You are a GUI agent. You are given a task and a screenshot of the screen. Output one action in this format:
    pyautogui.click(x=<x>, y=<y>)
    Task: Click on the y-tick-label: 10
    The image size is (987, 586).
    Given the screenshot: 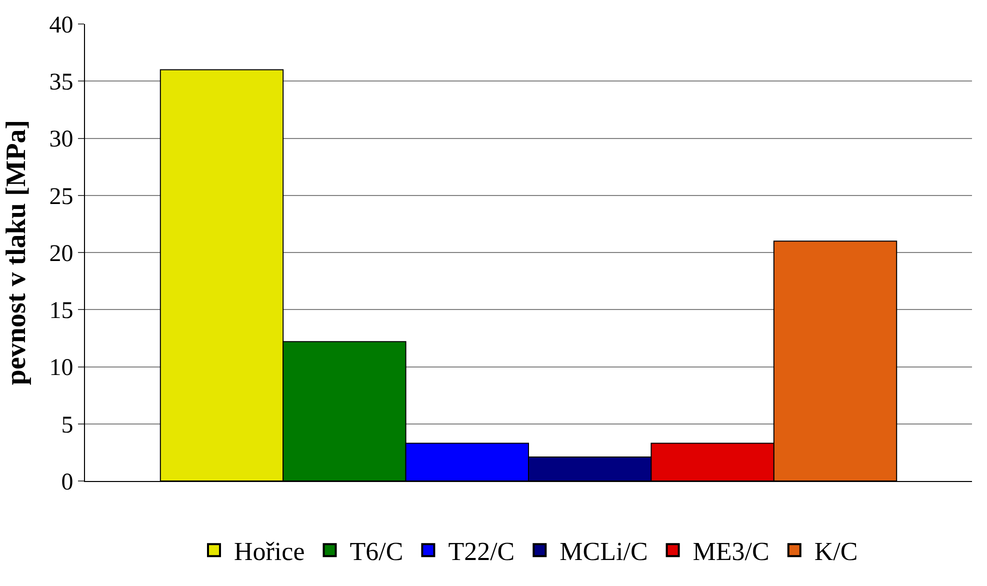 What is the action you would take?
    pyautogui.click(x=61, y=368)
    